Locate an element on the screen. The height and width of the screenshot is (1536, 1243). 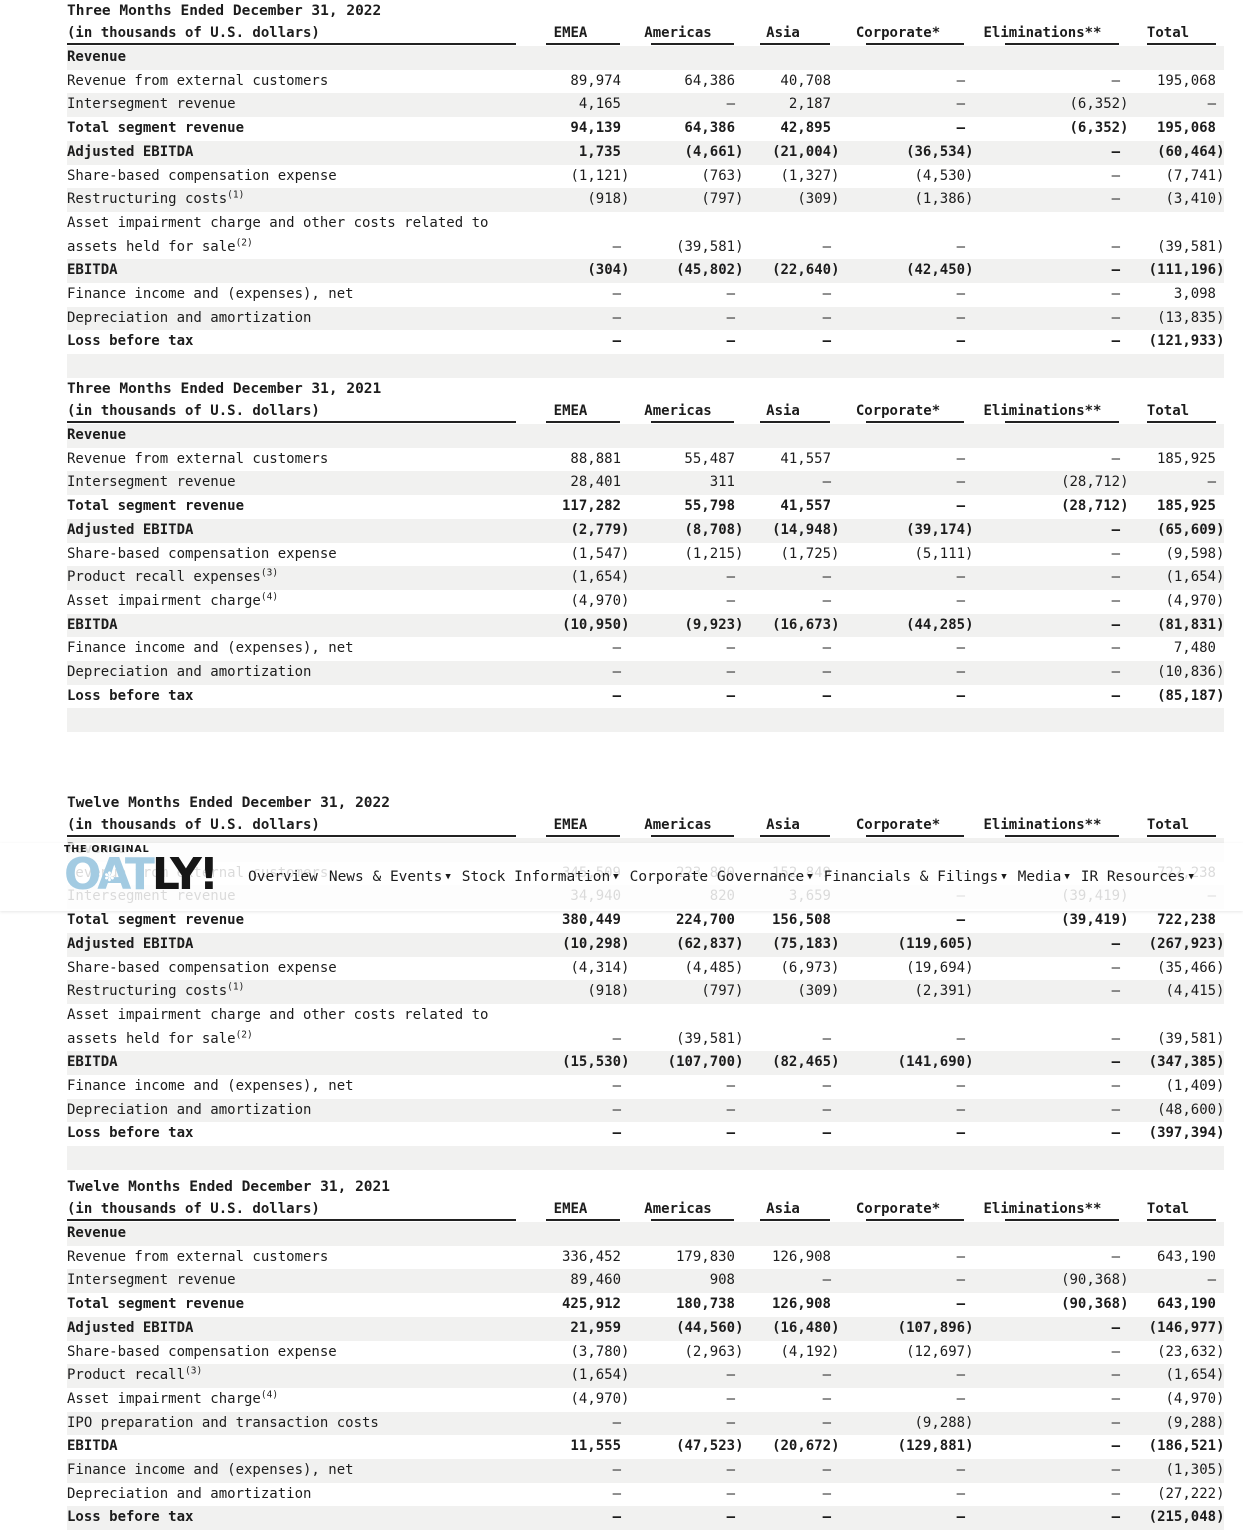
value-cell: (28,712) is located at coordinates (1095, 506).